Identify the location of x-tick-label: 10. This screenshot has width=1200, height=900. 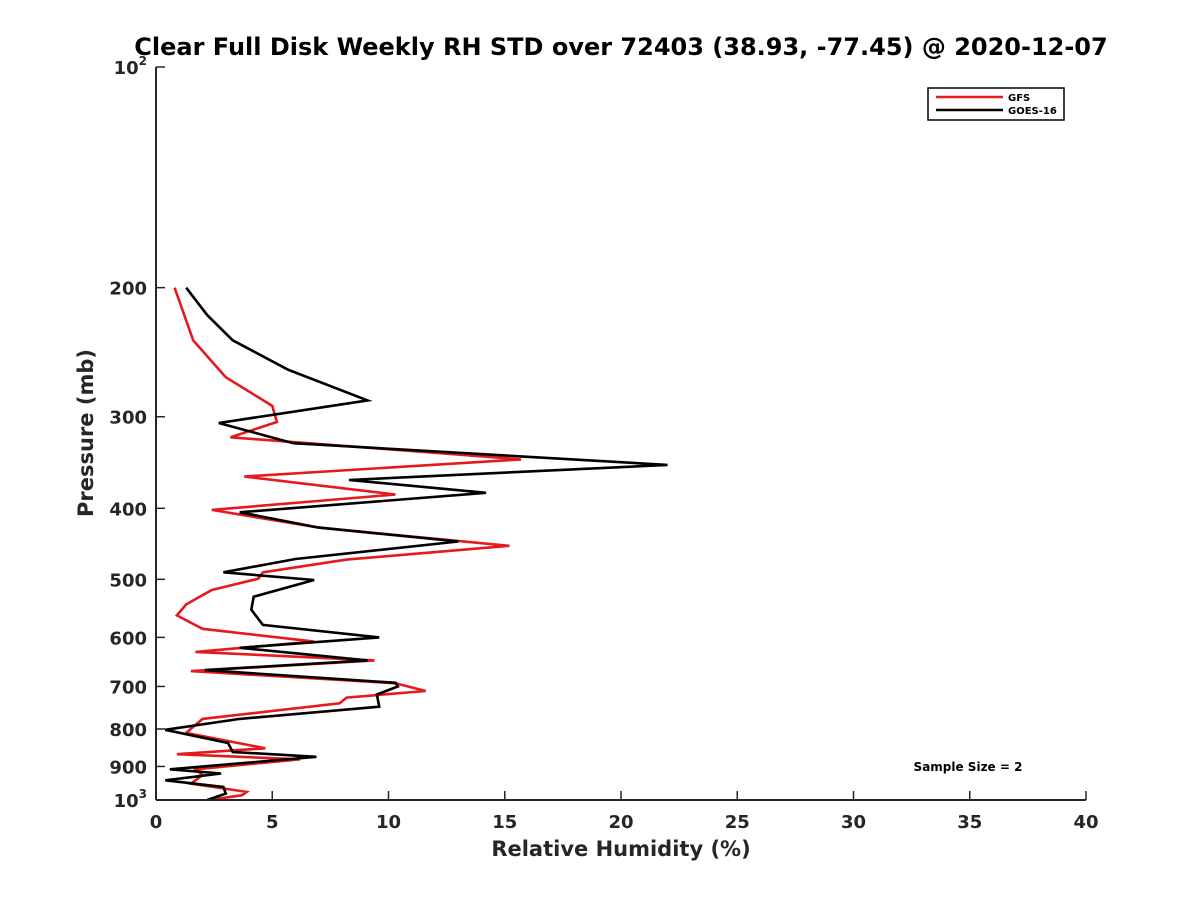
(388, 822).